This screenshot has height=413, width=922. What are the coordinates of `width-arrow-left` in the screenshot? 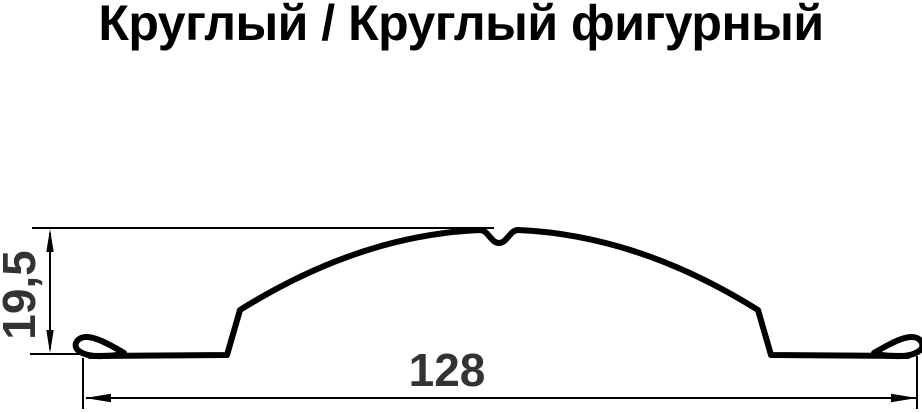 It's located at (98, 398).